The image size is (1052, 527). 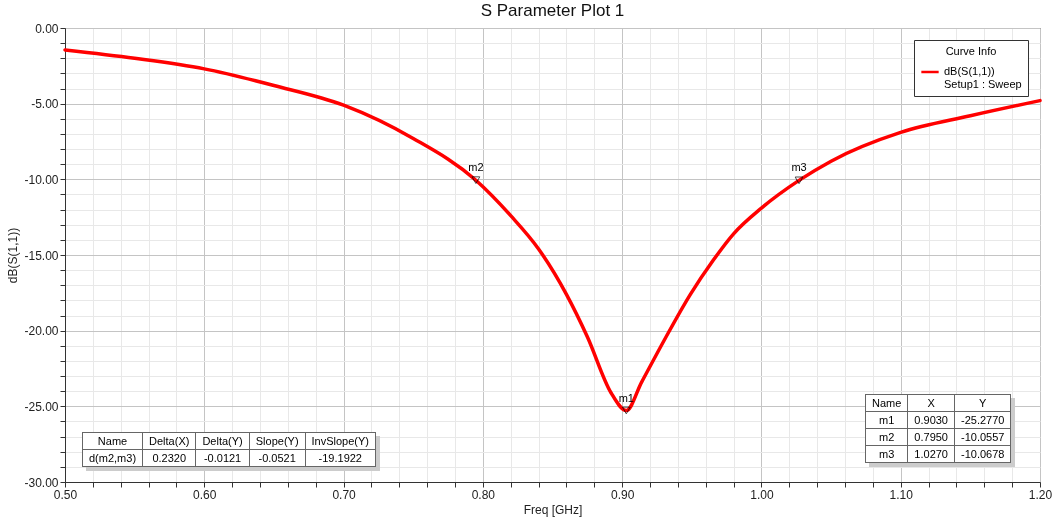 I want to click on x-axis-title: Freq [GHz], so click(x=553, y=509).